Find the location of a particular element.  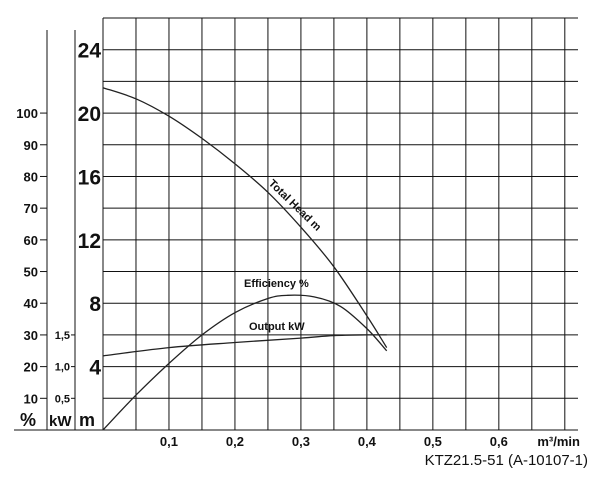

kw-tick-label: 0,5 is located at coordinates (62, 399).